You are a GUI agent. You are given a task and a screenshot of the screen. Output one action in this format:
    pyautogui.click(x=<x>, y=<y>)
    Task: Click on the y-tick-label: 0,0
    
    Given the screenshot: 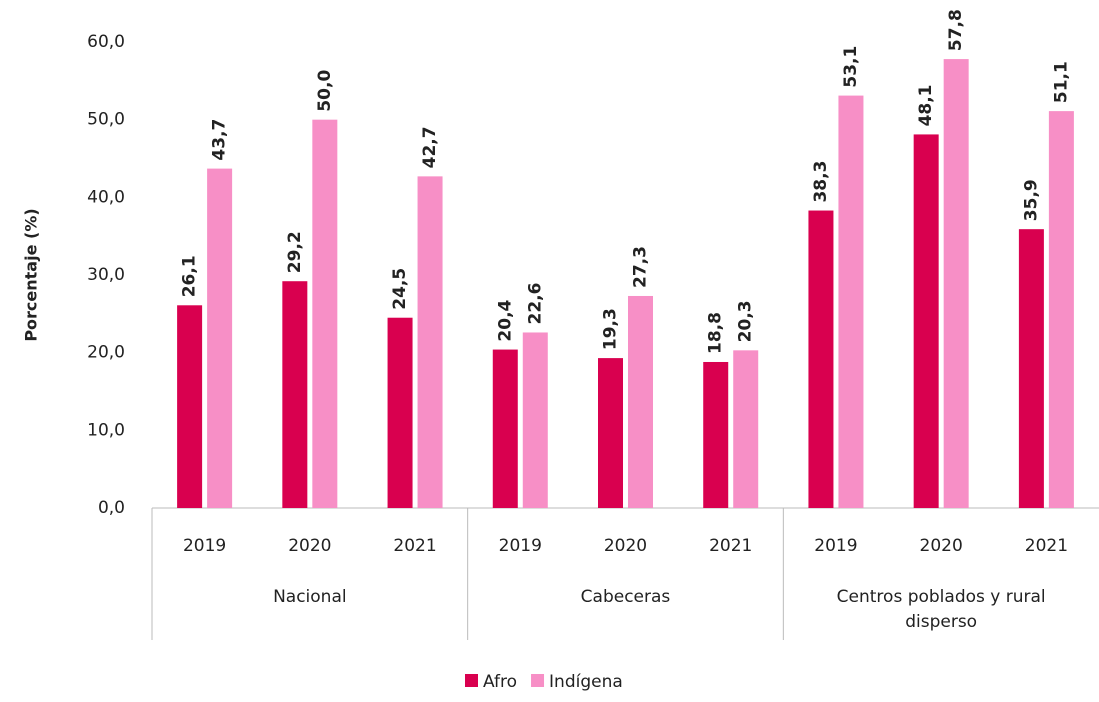 What is the action you would take?
    pyautogui.click(x=111, y=508)
    